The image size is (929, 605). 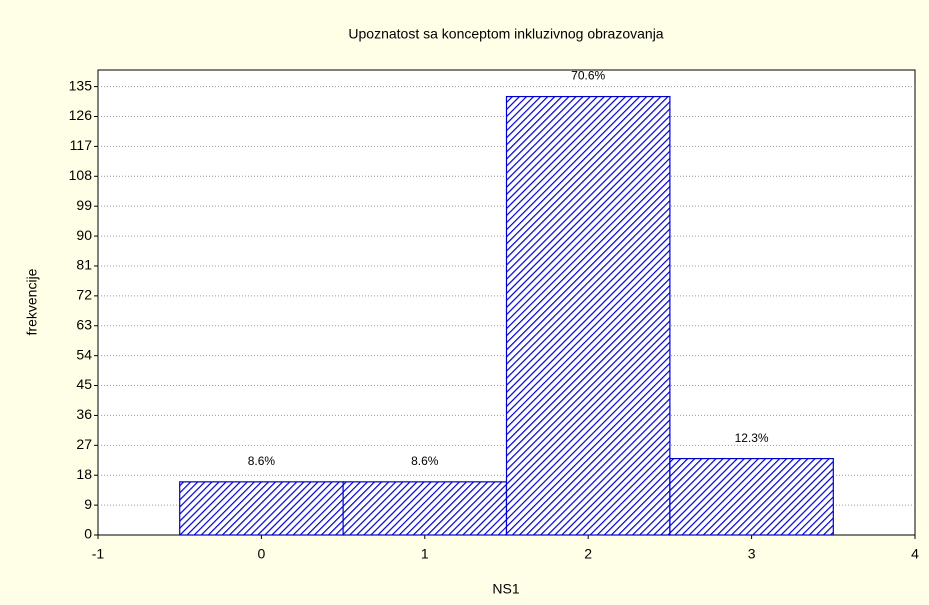 What do you see at coordinates (752, 438) in the screenshot?
I see `data-label: 12.3%` at bounding box center [752, 438].